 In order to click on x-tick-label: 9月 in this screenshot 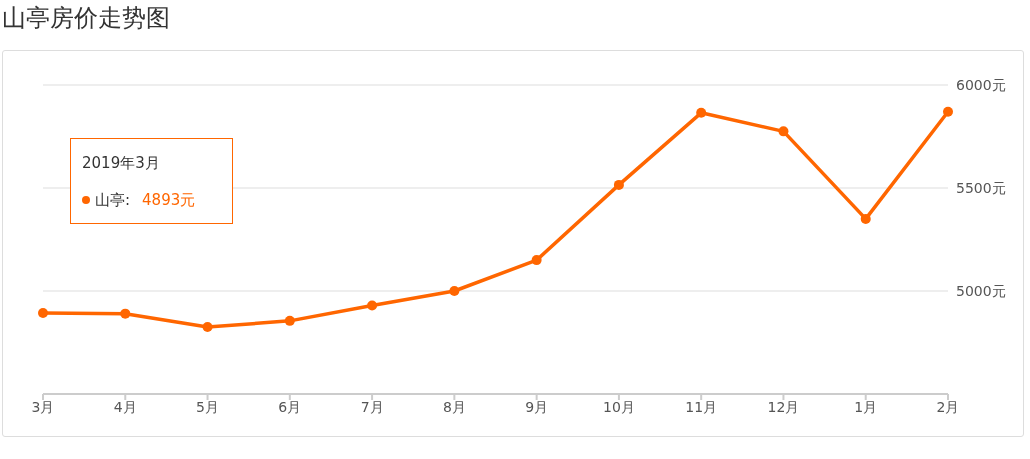, I will do `click(537, 406)`.